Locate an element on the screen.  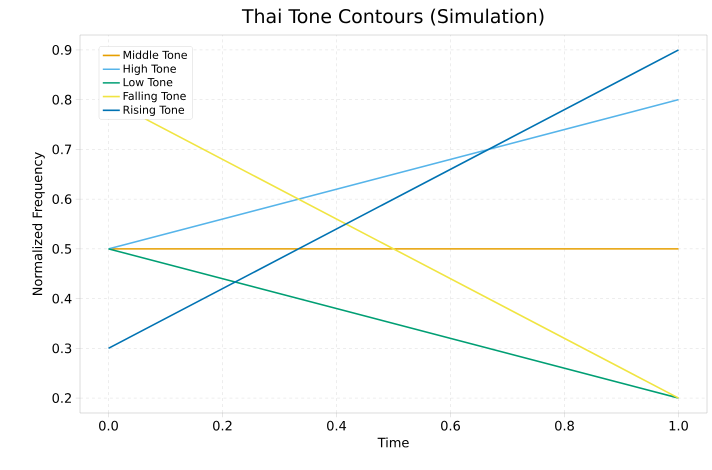
legend-label: Low Tone is located at coordinates (148, 82).